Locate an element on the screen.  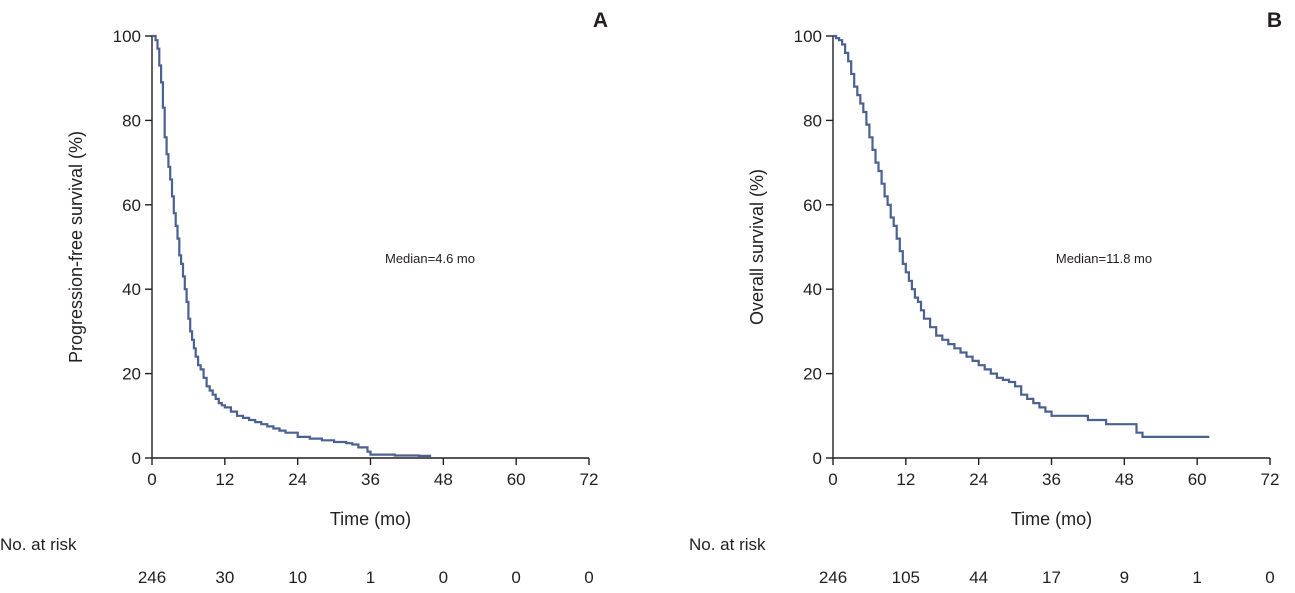
median-annotation: Median=11.8 mo is located at coordinates (1104, 258).